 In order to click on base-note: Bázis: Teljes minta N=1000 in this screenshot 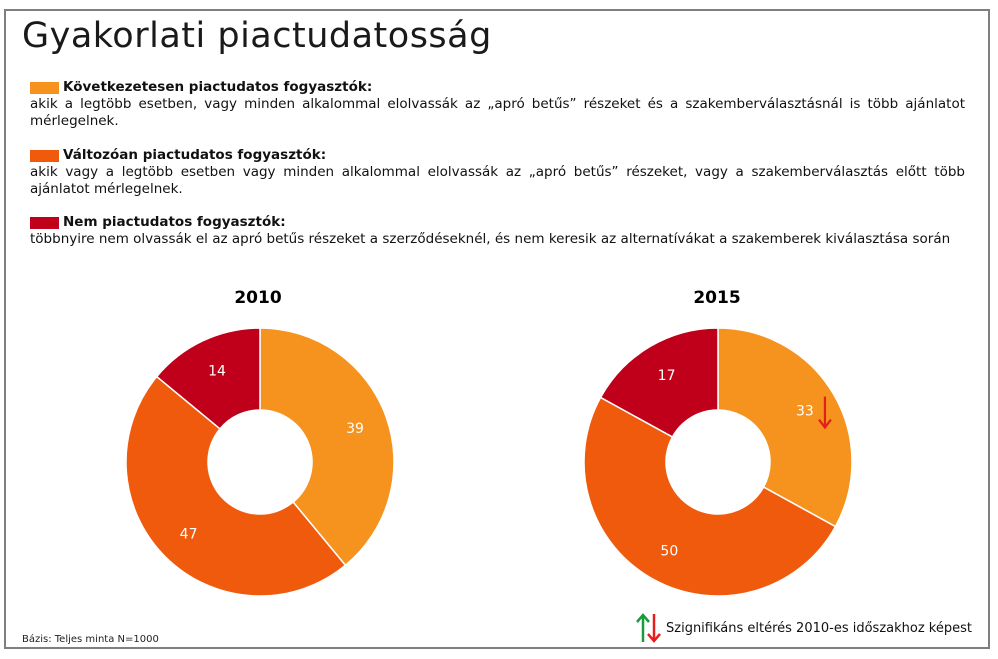, I will do `click(90, 639)`.